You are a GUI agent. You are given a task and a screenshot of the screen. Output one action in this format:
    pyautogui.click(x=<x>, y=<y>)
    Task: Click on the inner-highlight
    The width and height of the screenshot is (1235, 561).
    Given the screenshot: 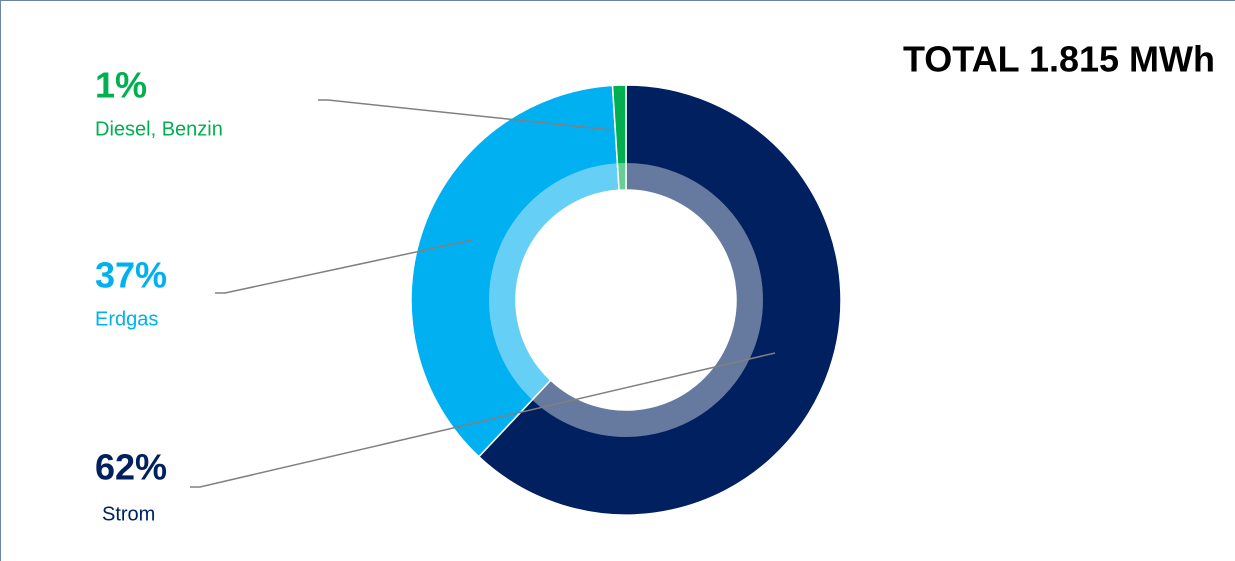 What is the action you would take?
    pyautogui.click(x=626, y=300)
    